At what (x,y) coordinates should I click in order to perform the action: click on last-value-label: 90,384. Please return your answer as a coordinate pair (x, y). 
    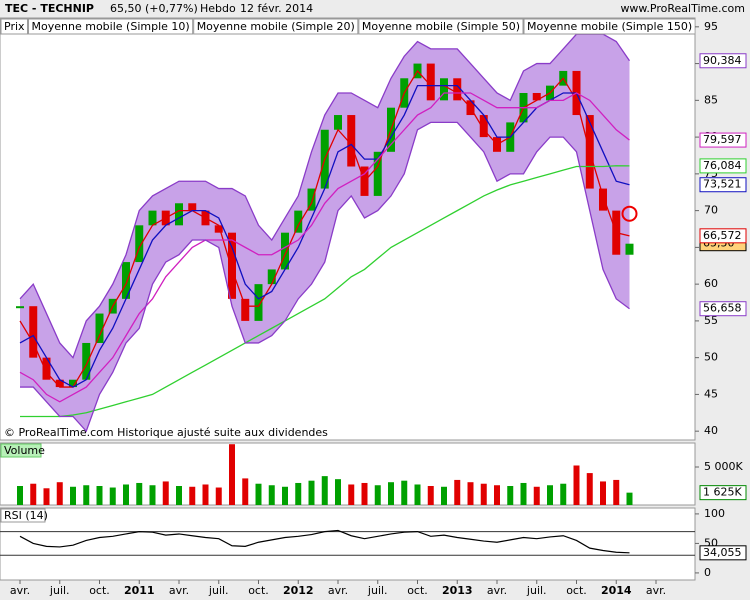
    Looking at the image, I should click on (722, 60).